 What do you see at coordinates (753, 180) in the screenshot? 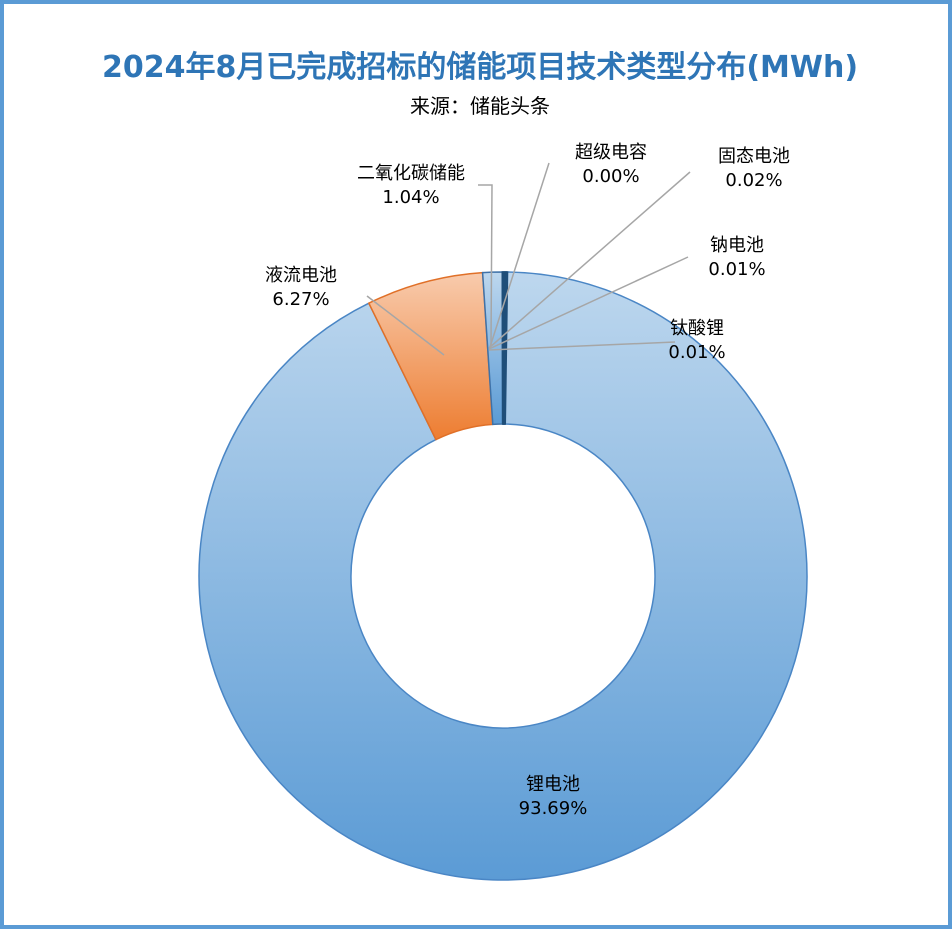
I see `slice-value-label-5: 0.02%` at bounding box center [753, 180].